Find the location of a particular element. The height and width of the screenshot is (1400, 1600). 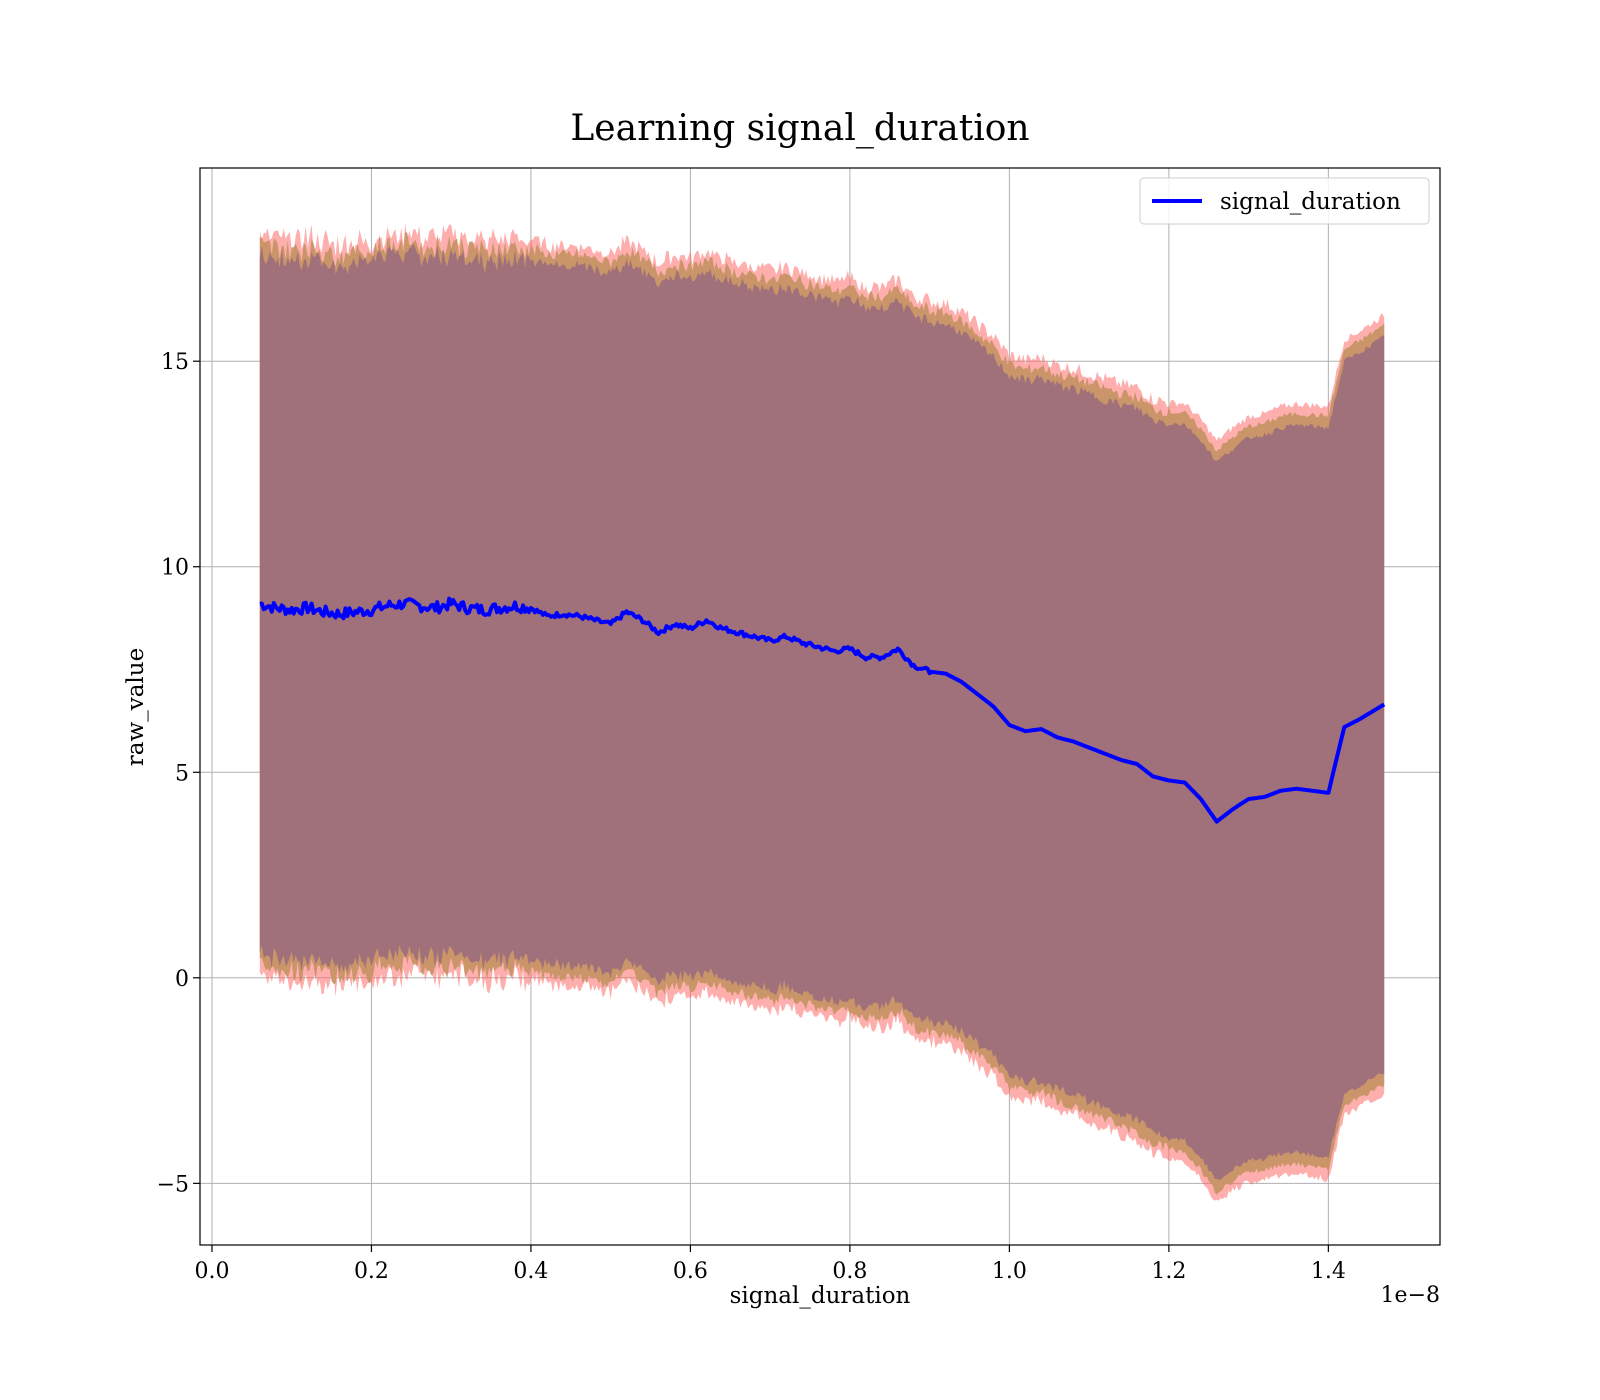

y-tick-label: 5 is located at coordinates (182, 773).